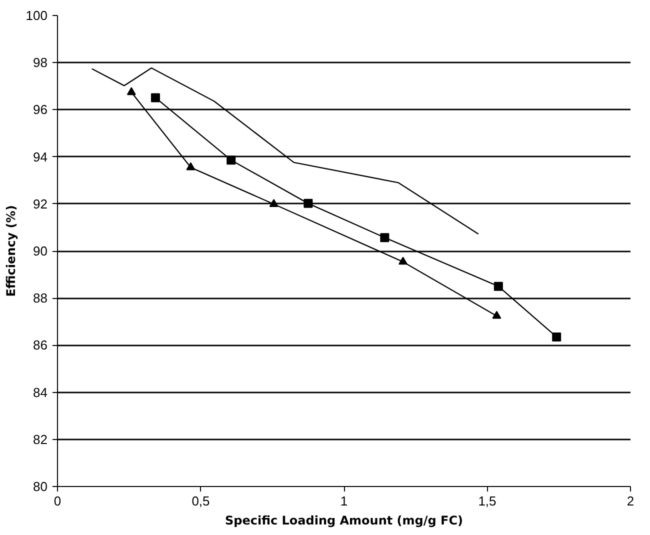  I want to click on x-tick-label: 0, so click(58, 501).